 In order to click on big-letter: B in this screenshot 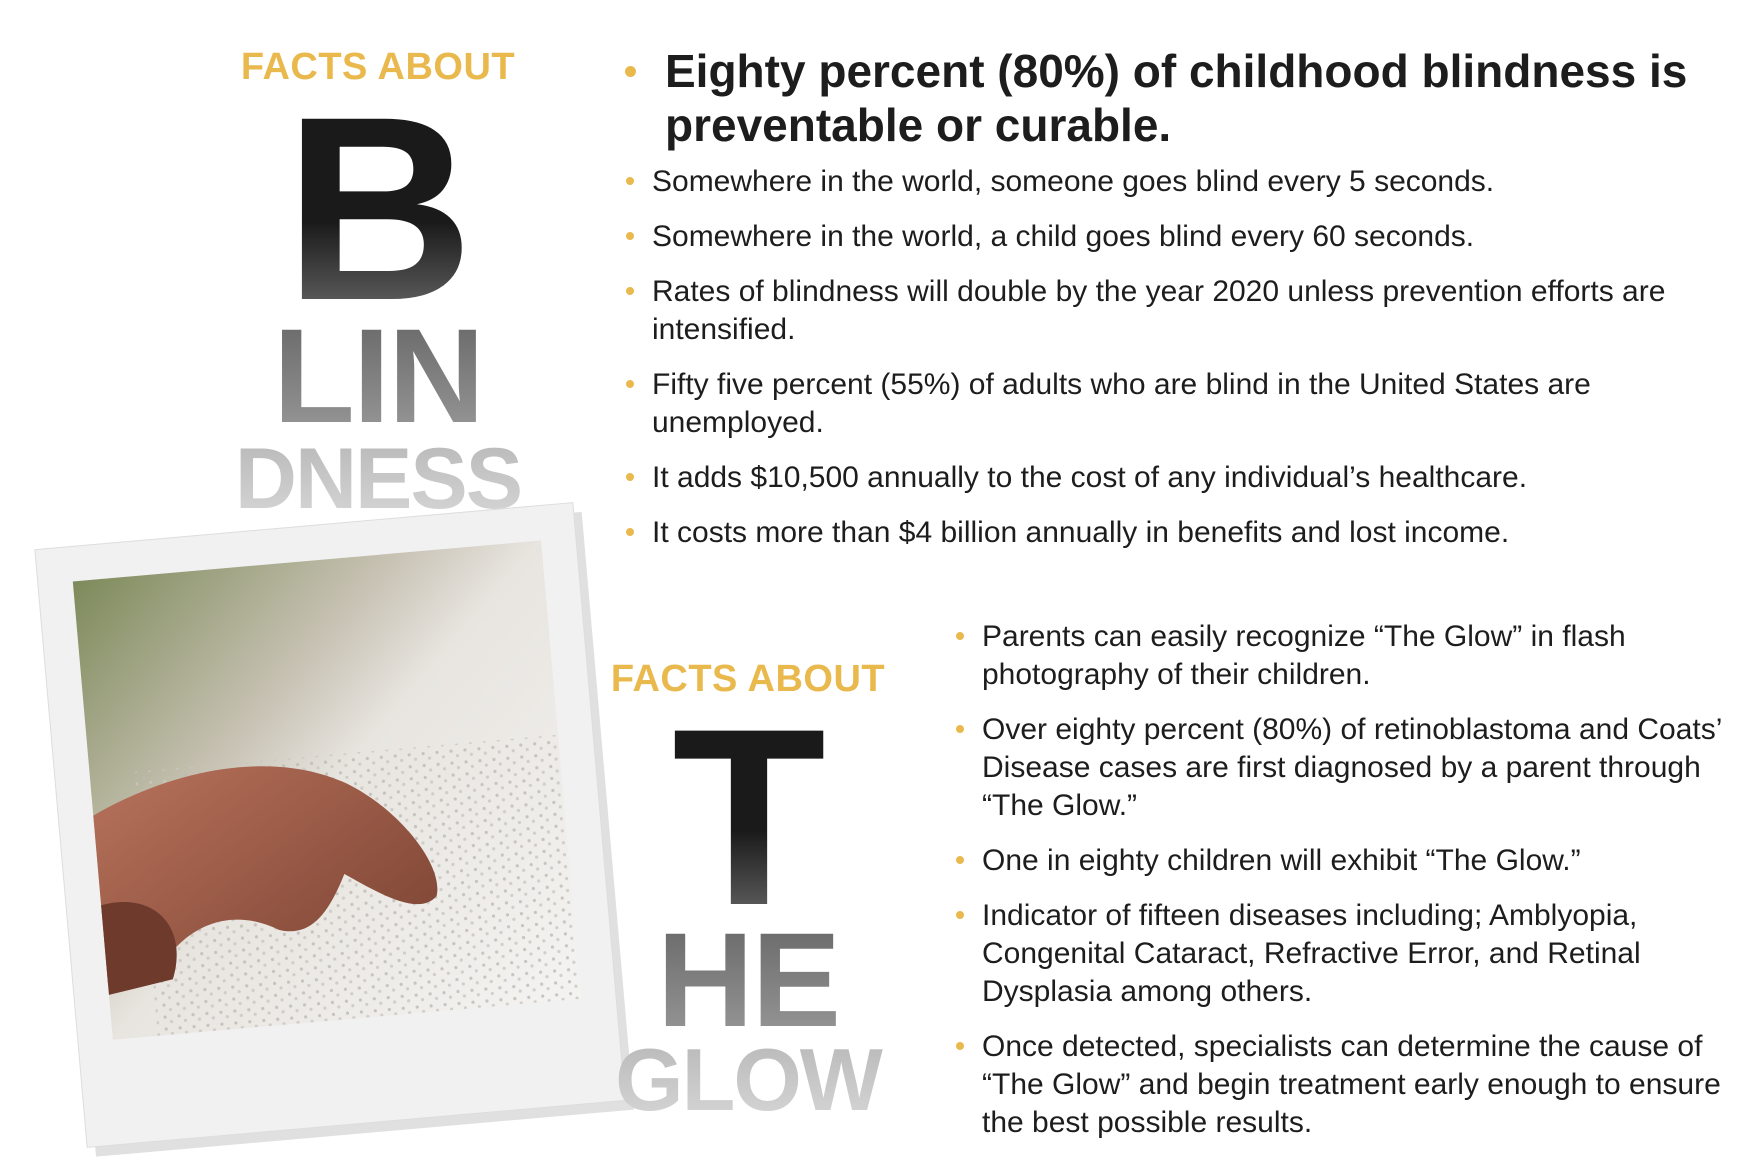, I will do `click(378, 209)`.